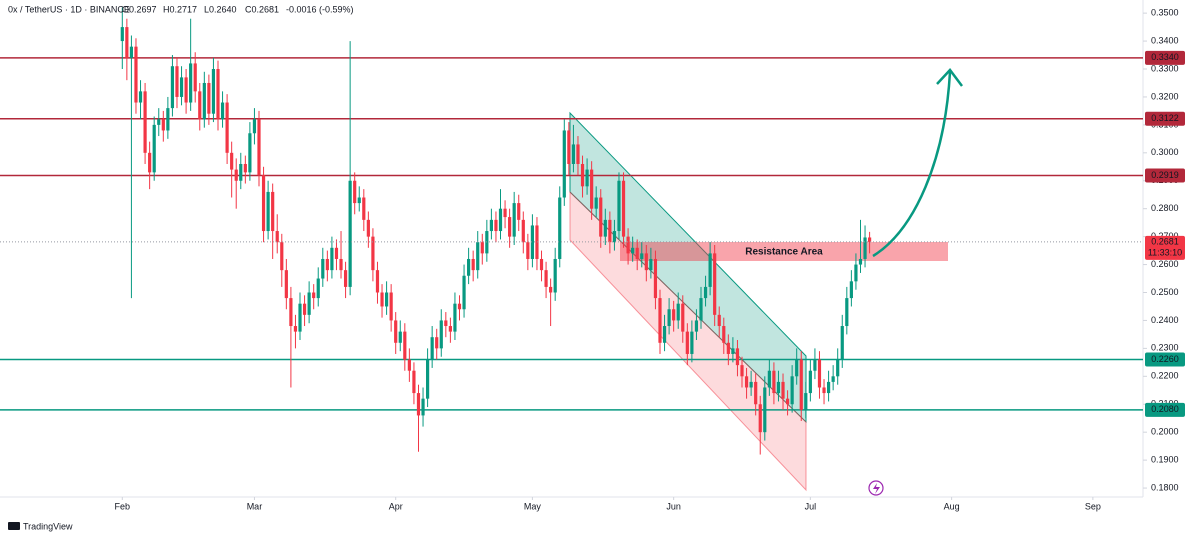 The height and width of the screenshot is (543, 1200). I want to click on last-price-box, so click(1165, 247).